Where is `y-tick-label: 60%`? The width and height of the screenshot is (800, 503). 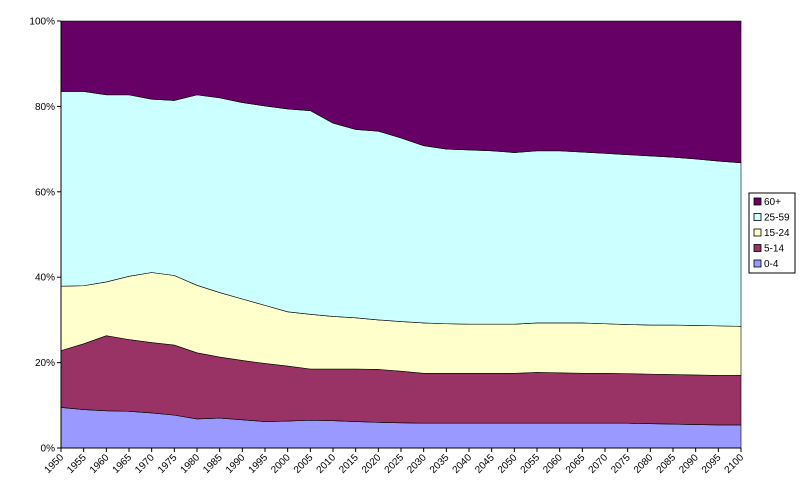
y-tick-label: 60% is located at coordinates (45, 192).